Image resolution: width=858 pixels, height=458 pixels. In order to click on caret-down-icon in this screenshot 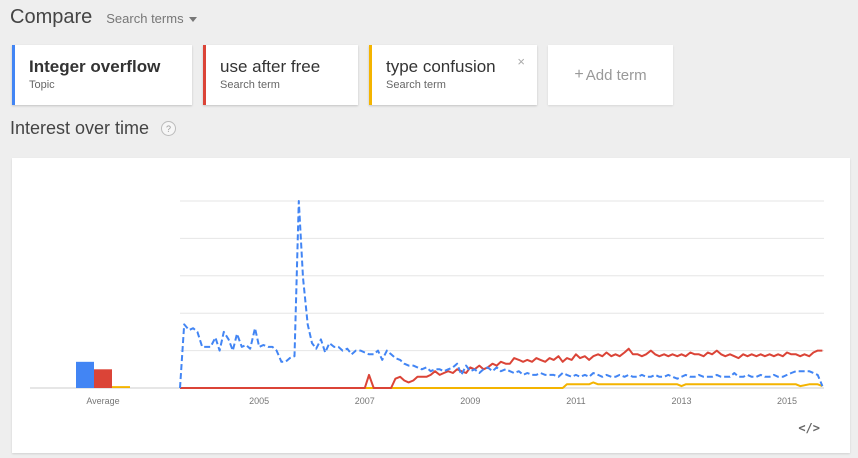, I will do `click(192, 19)`.